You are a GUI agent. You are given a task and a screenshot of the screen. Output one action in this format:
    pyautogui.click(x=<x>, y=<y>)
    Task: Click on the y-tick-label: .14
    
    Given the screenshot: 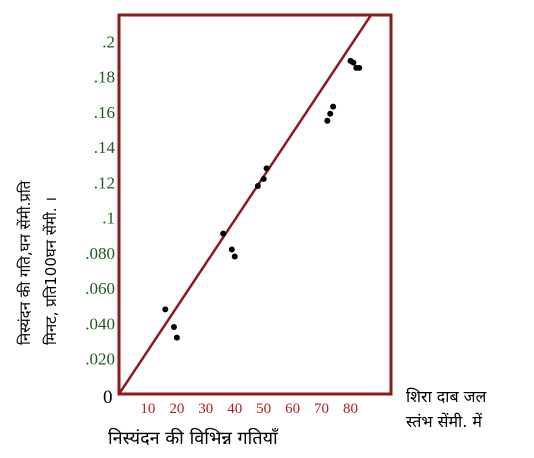 What is the action you would take?
    pyautogui.click(x=105, y=147)
    